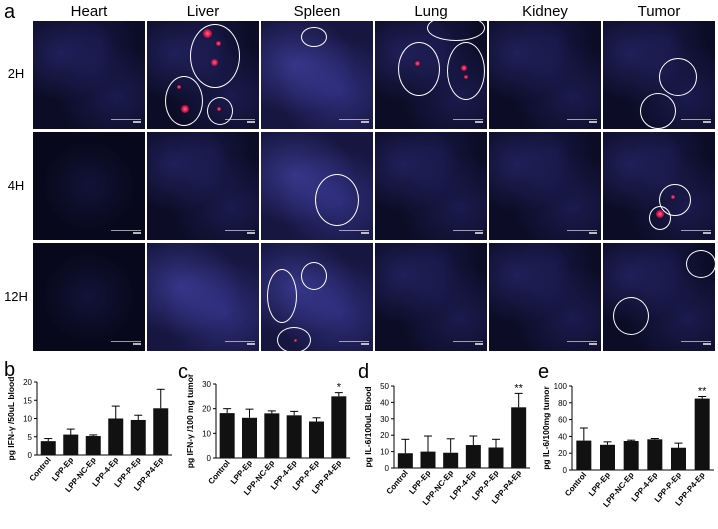  Describe the element at coordinates (545, 75) in the screenshot. I see `micrograph-kidney-2h` at that location.